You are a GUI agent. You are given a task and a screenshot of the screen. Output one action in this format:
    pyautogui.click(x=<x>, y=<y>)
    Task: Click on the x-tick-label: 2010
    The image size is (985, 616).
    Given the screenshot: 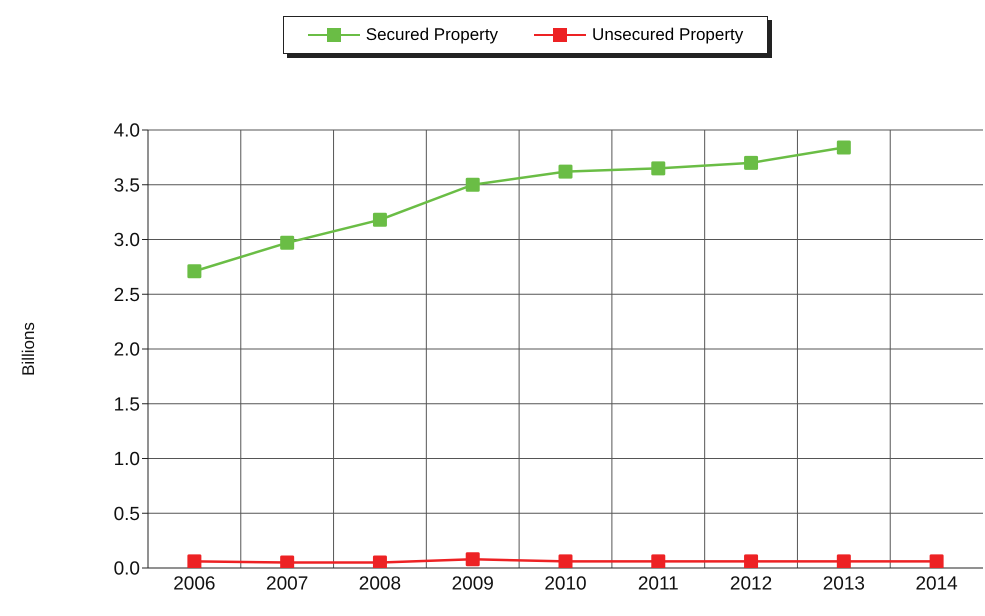 What is the action you would take?
    pyautogui.click(x=565, y=583)
    